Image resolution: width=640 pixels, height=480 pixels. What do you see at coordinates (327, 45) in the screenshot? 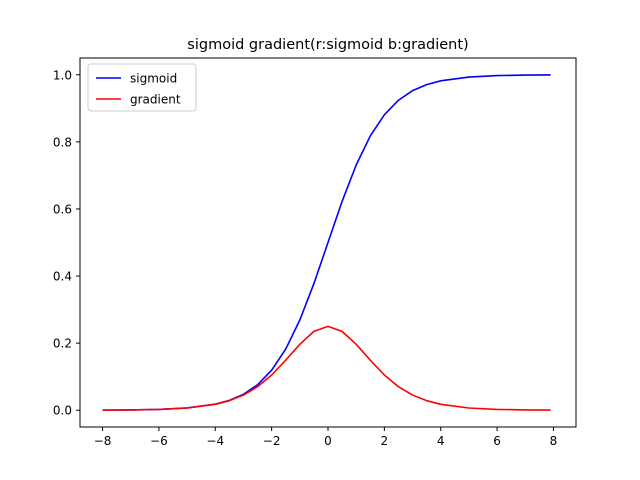
I see `chart-title: sigmoid gradient(r:sigmoid b:gradient)` at bounding box center [327, 45].